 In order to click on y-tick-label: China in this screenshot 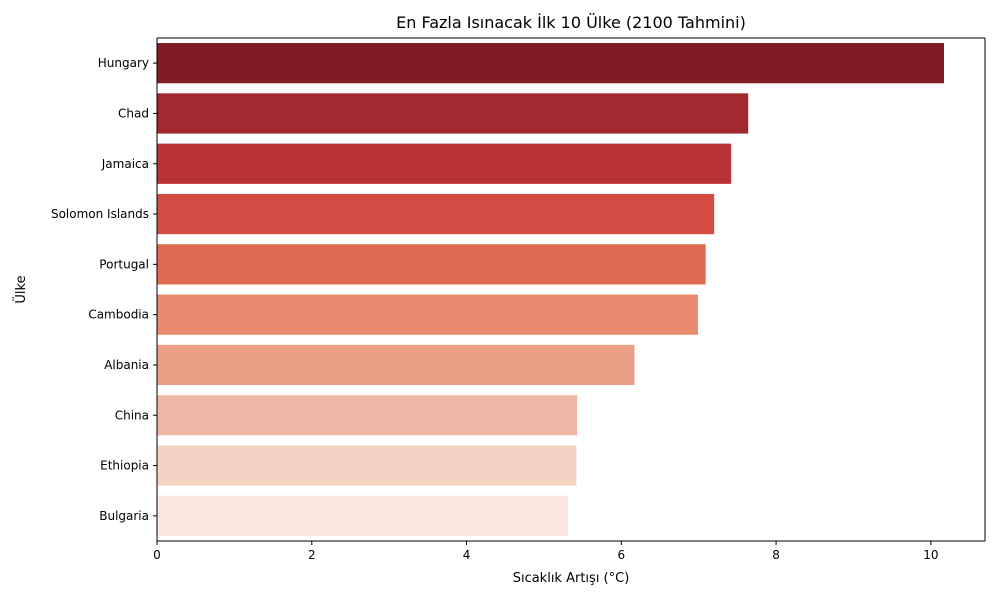, I will do `click(132, 415)`.